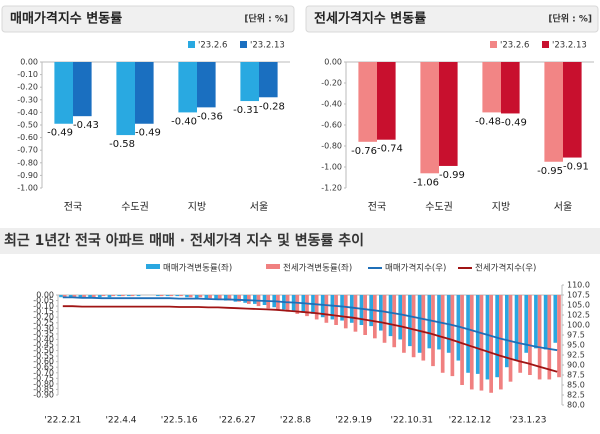 This screenshot has width=600, height=434. I want to click on value-label: -0.36, so click(210, 116).